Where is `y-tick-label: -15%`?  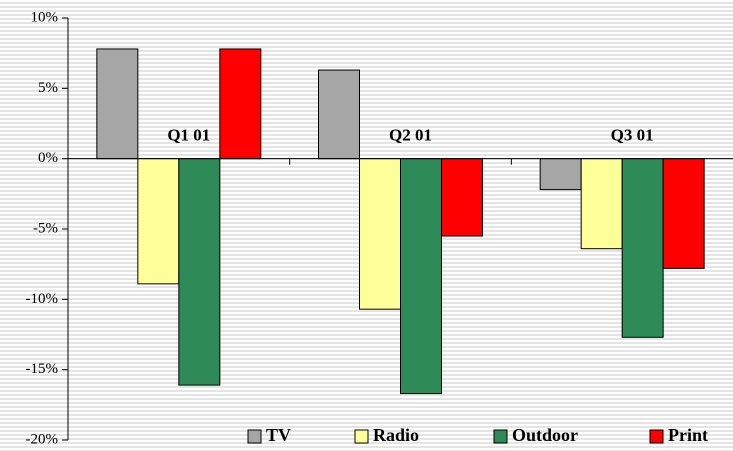
y-tick-label: -15% is located at coordinates (42, 369).